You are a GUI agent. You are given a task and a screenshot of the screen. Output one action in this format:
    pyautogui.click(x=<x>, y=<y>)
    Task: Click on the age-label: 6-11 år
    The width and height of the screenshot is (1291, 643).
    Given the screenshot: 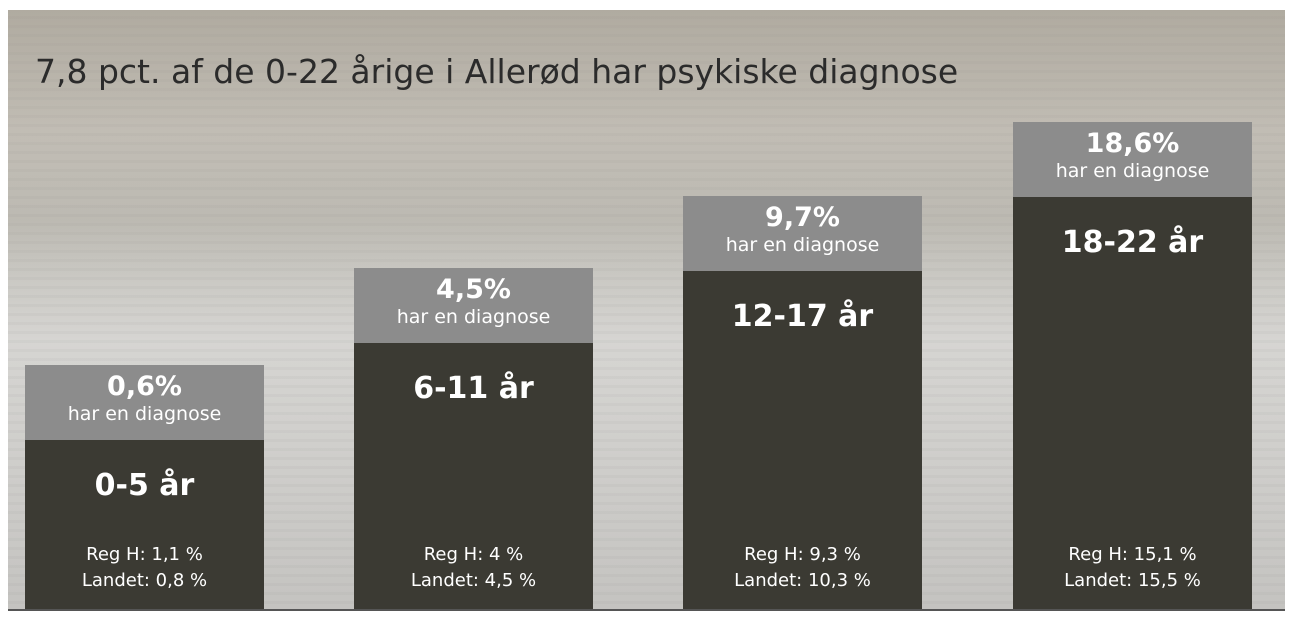 What is the action you would take?
    pyautogui.click(x=473, y=388)
    